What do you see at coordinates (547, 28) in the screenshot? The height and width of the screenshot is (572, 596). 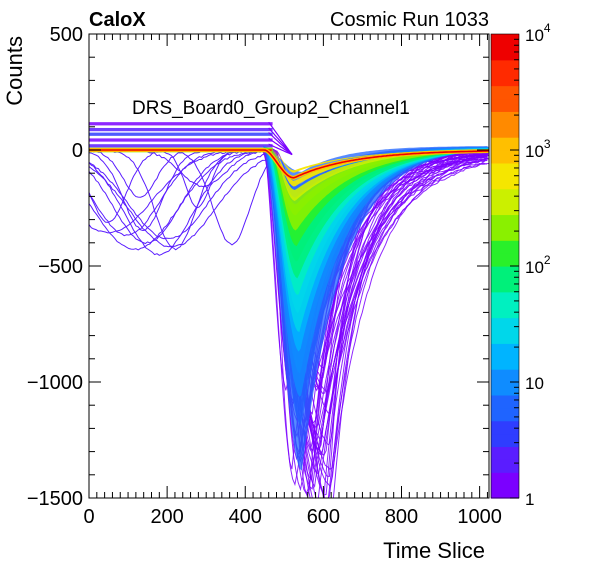 I see `z-tick-exponent: 4` at bounding box center [547, 28].